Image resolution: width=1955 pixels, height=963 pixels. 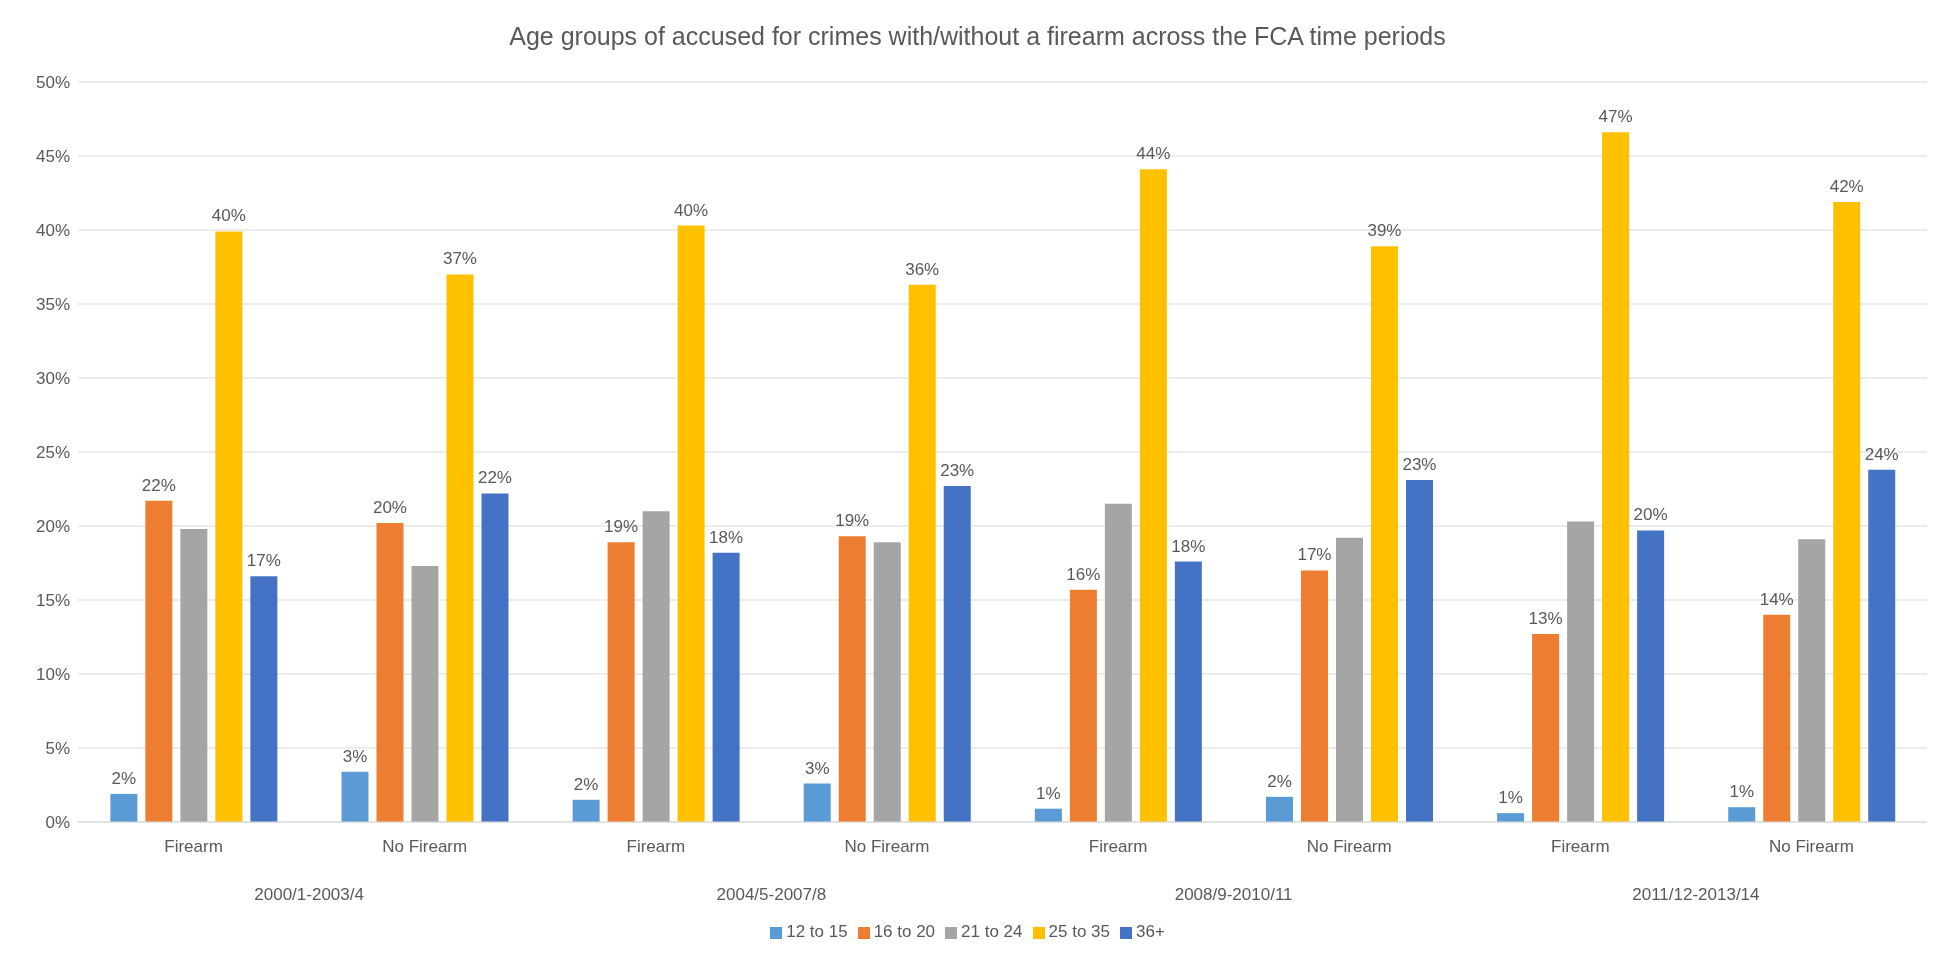 I want to click on text: 2004/5-2007/8, so click(x=771, y=894).